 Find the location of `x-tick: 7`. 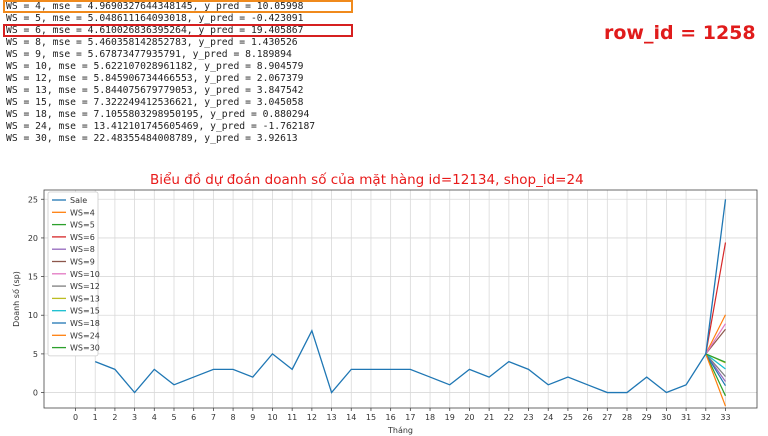

x-tick: 7 is located at coordinates (213, 415).